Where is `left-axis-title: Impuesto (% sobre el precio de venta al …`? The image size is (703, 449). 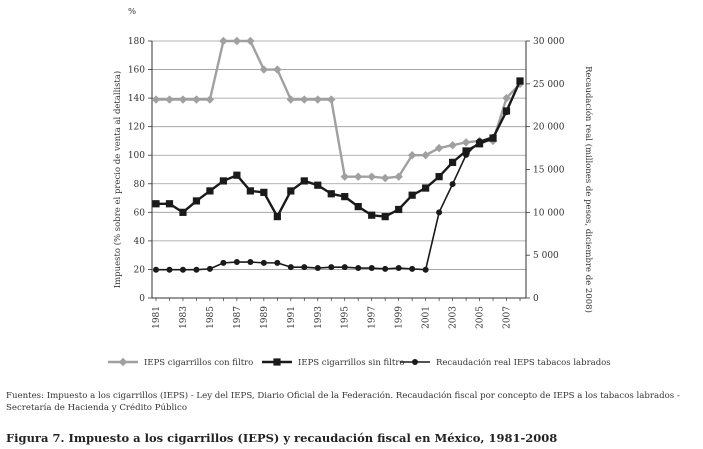 left-axis-title: Impuesto (% sobre el precio de venta al … is located at coordinates (117, 179).